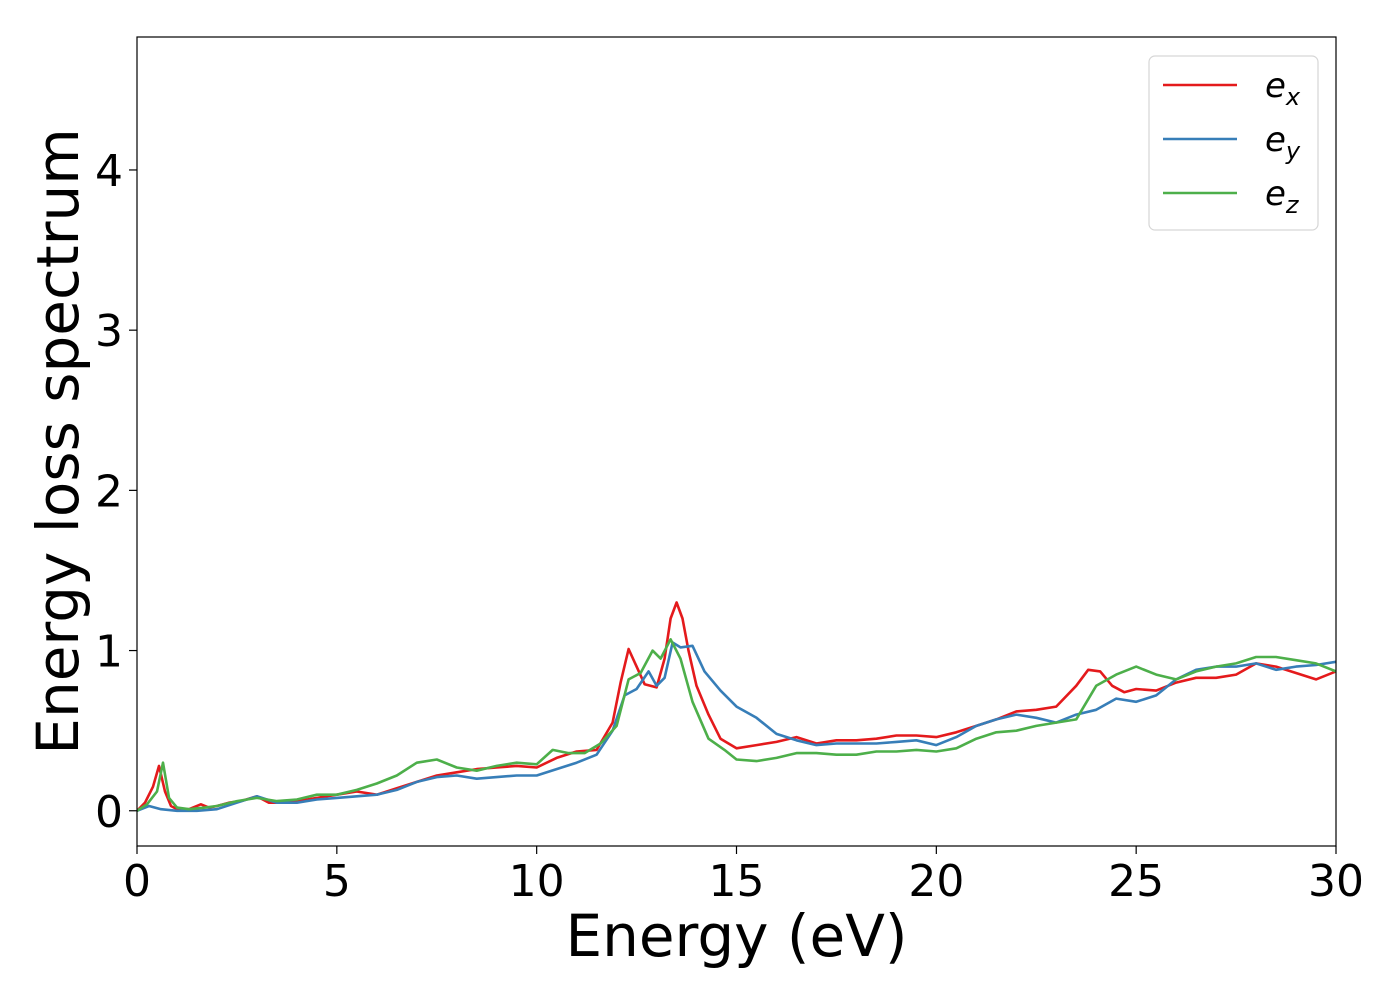  Describe the element at coordinates (1282, 196) in the screenshot. I see `legend-label-z: ez` at that location.